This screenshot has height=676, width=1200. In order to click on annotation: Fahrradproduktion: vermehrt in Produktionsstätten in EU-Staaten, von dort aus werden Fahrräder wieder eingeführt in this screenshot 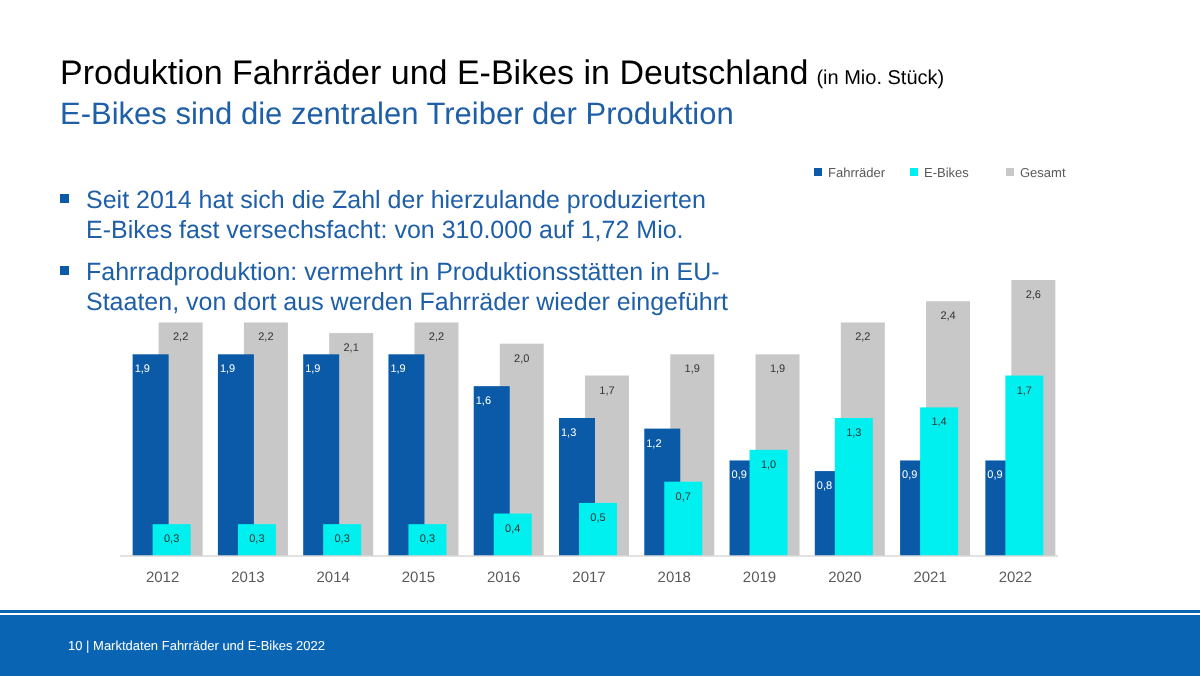, I will do `click(408, 287)`.